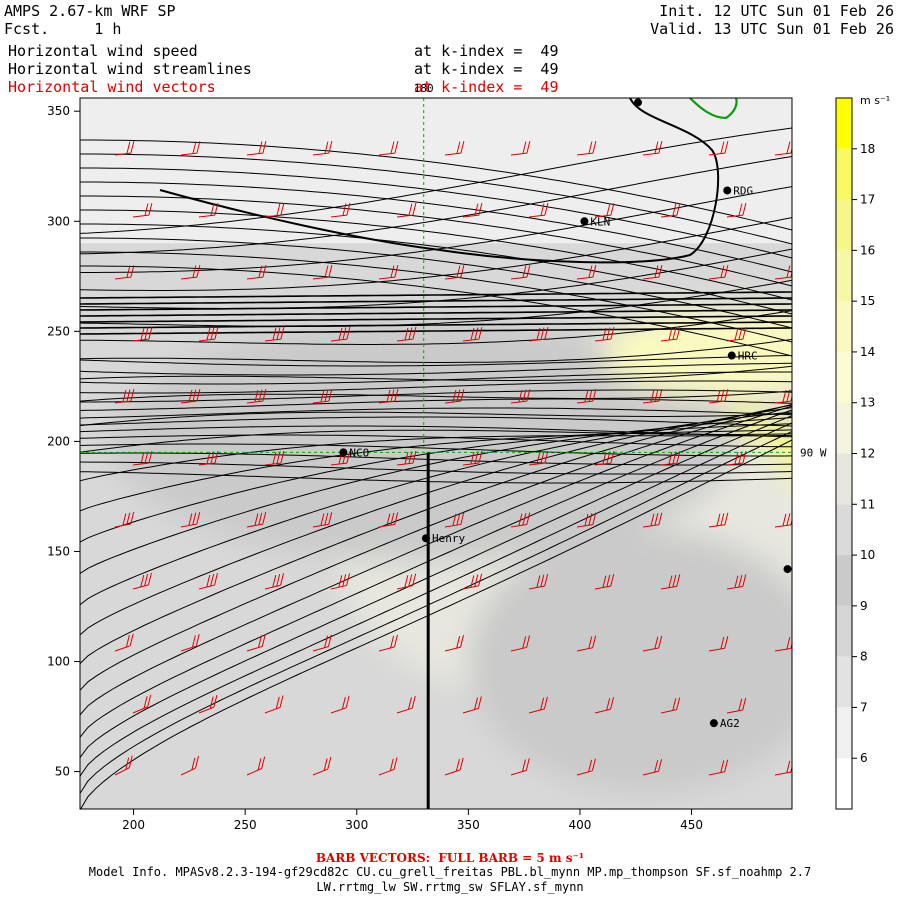 This screenshot has height=900, width=900. Describe the element at coordinates (630, 661) in the screenshot. I see `speed-contour` at that location.